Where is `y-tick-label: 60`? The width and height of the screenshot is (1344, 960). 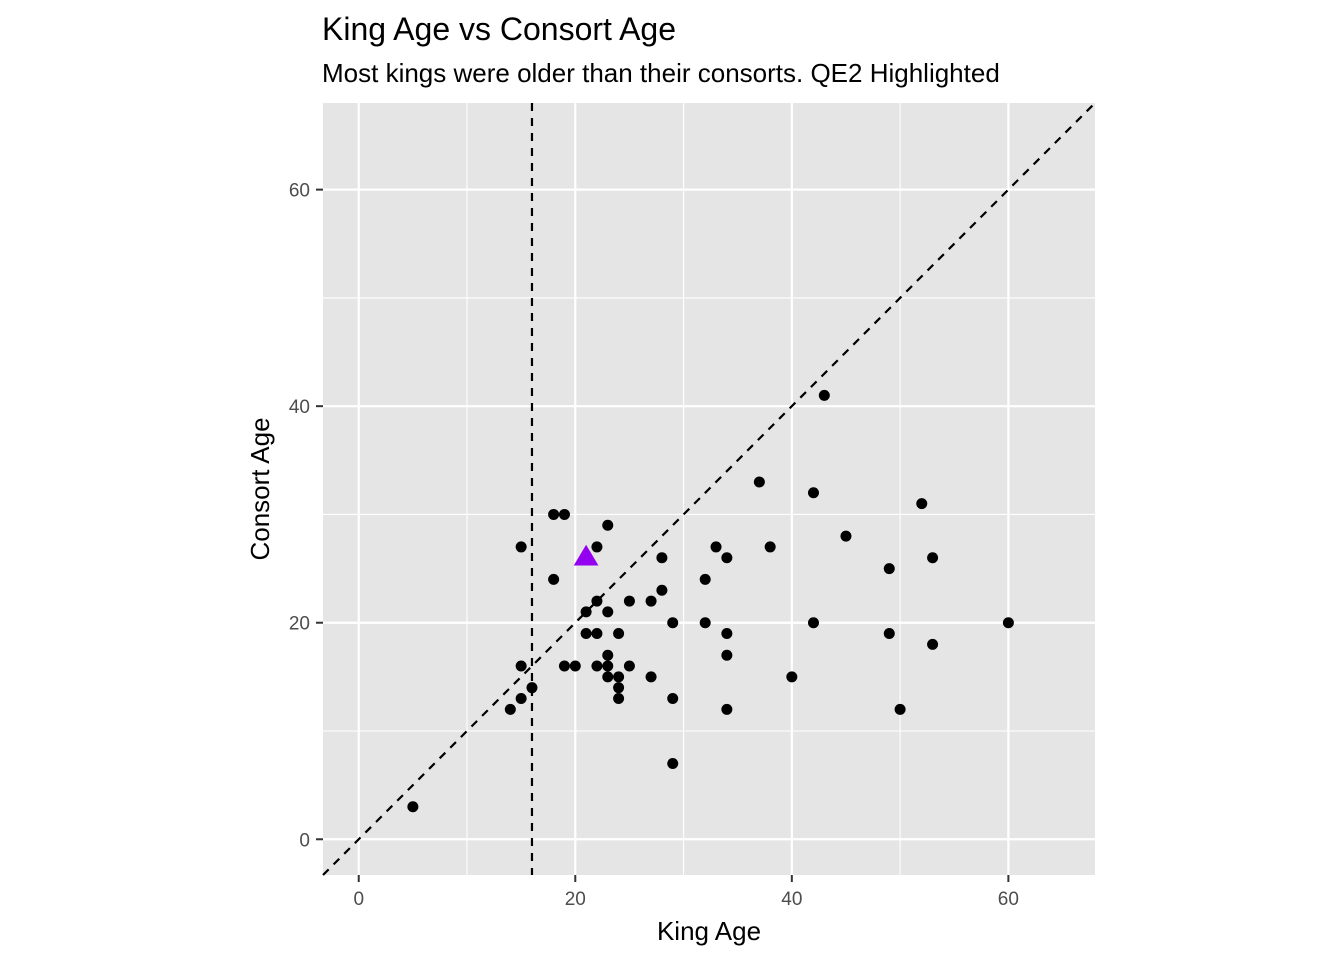
y-tick-label: 60 is located at coordinates (299, 191).